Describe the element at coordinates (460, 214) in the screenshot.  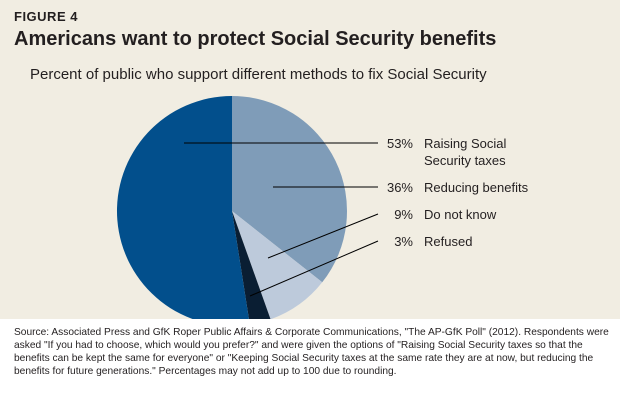
I see `category-label-do-not-know: Do not know` at that location.